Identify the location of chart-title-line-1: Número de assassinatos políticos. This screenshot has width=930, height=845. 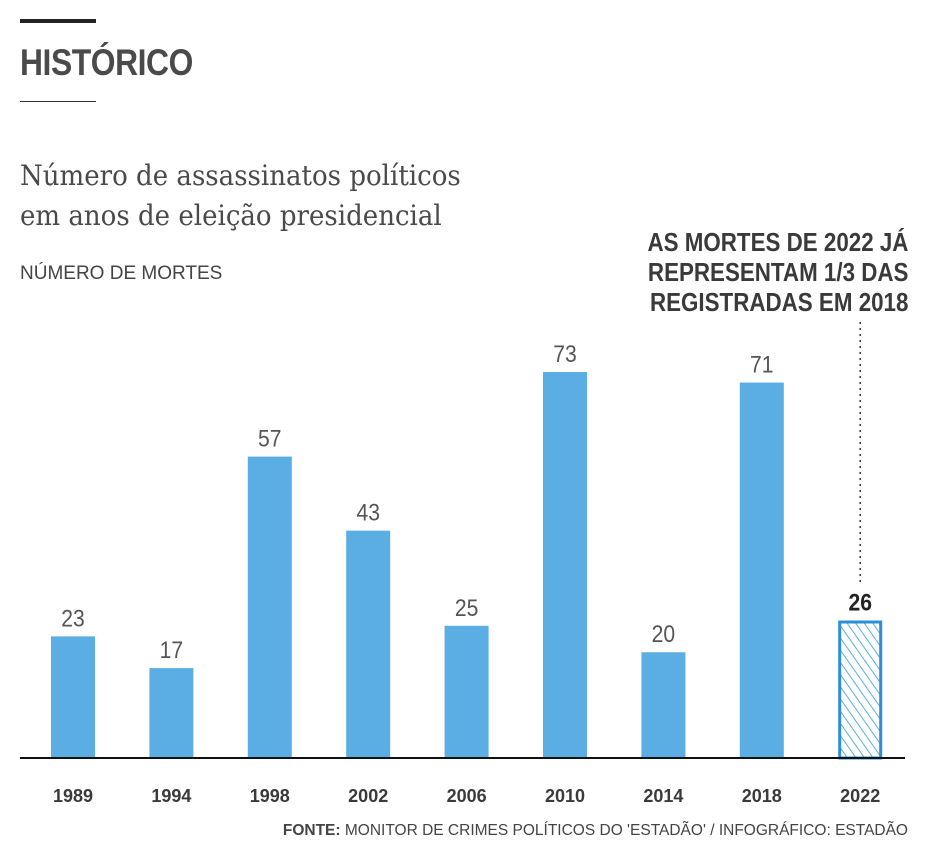
(240, 175).